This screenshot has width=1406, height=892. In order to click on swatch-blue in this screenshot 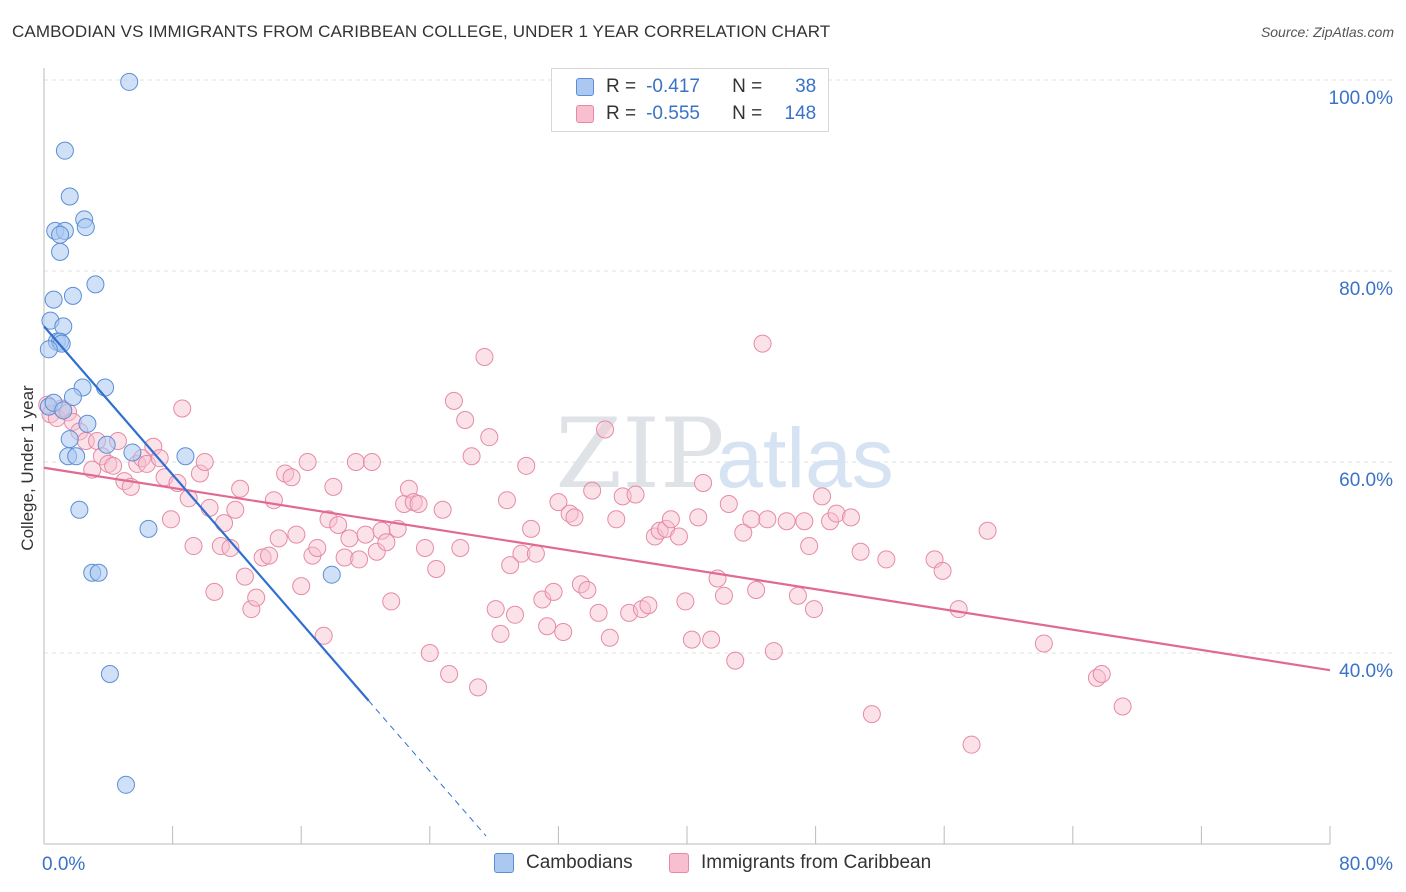, I will do `click(504, 863)`.